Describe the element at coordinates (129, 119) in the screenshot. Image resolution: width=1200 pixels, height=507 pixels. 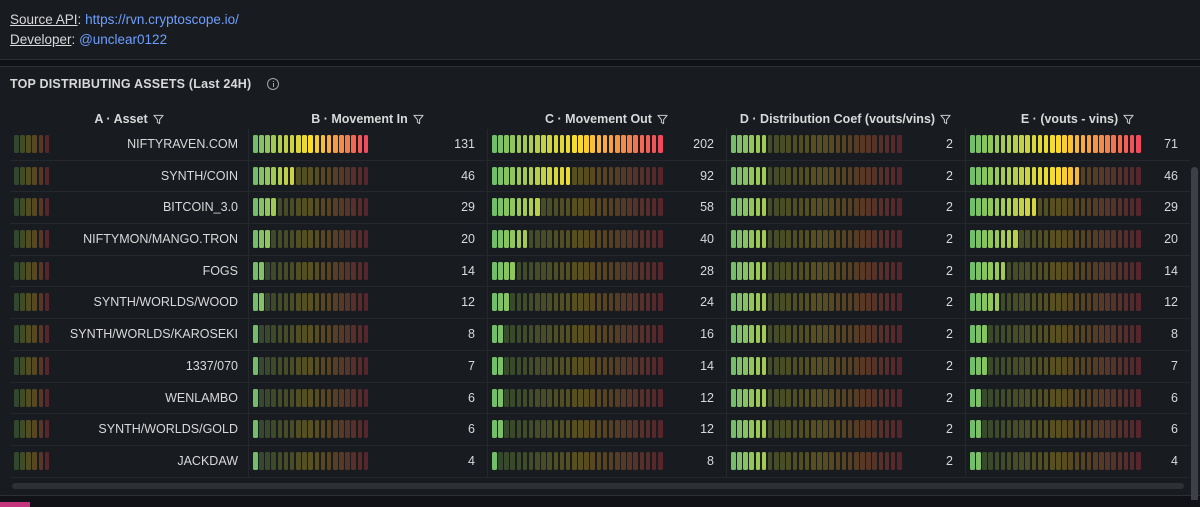
I see `column-header-asset: A · Asset` at that location.